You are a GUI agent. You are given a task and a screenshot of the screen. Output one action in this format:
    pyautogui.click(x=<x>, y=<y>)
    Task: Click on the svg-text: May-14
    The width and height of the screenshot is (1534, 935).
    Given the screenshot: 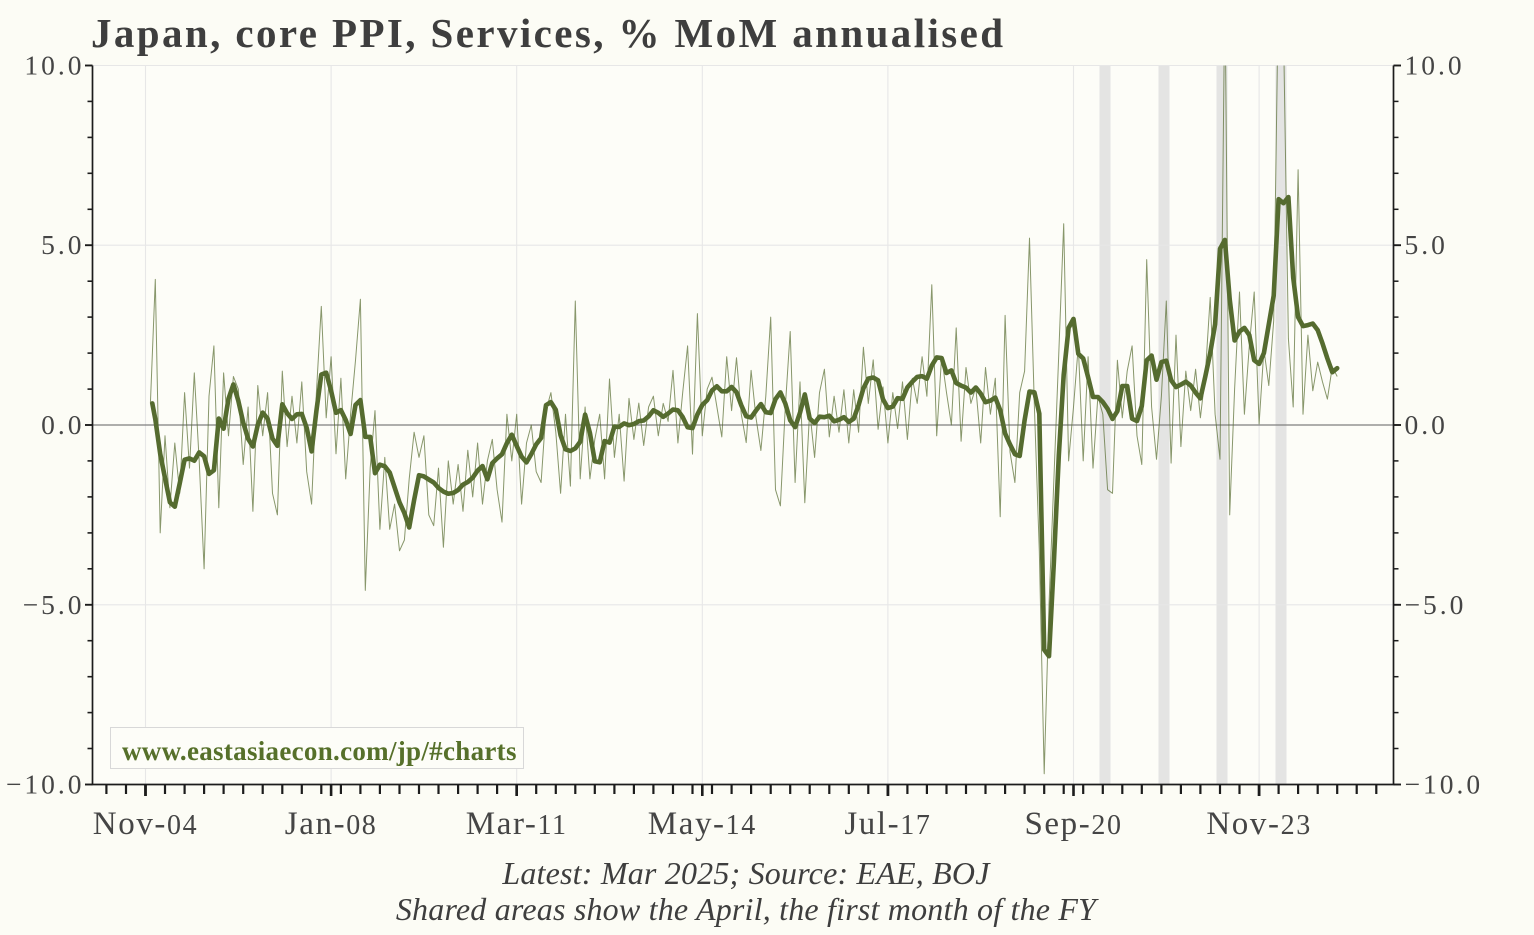 What is the action you would take?
    pyautogui.click(x=702, y=824)
    